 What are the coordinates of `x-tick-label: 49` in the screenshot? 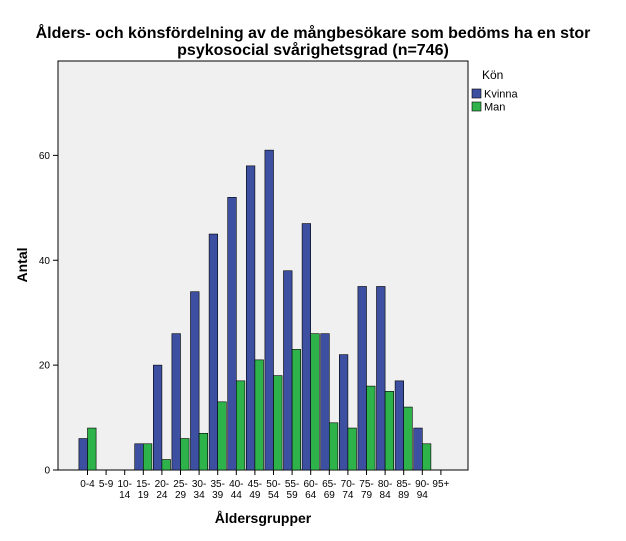 It's located at (255, 495).